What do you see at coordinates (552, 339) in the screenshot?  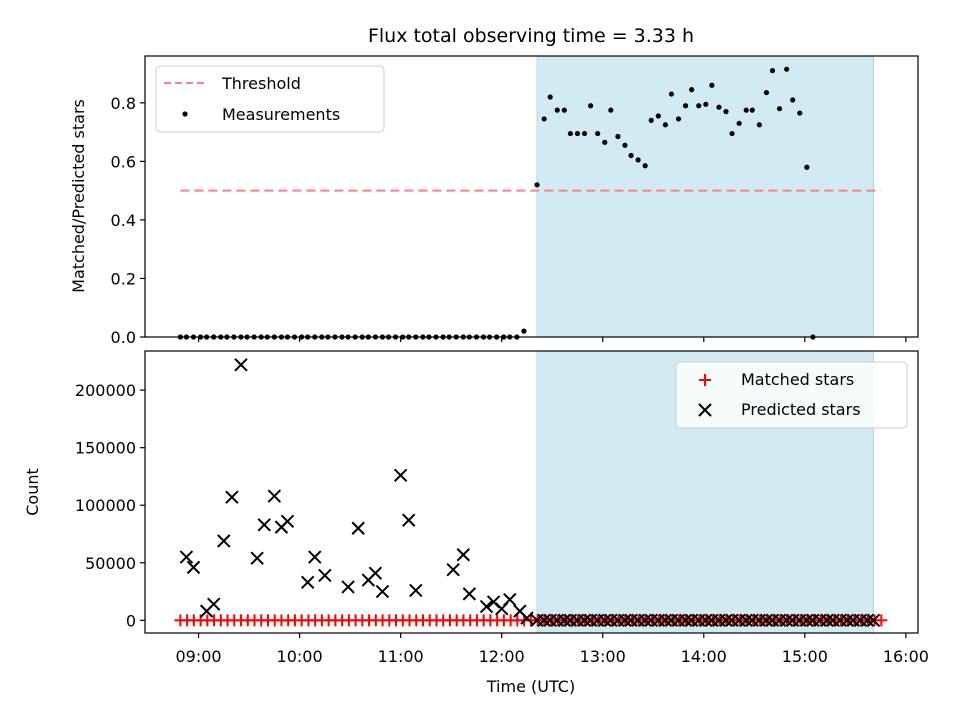 I see `top-x-ticks` at bounding box center [552, 339].